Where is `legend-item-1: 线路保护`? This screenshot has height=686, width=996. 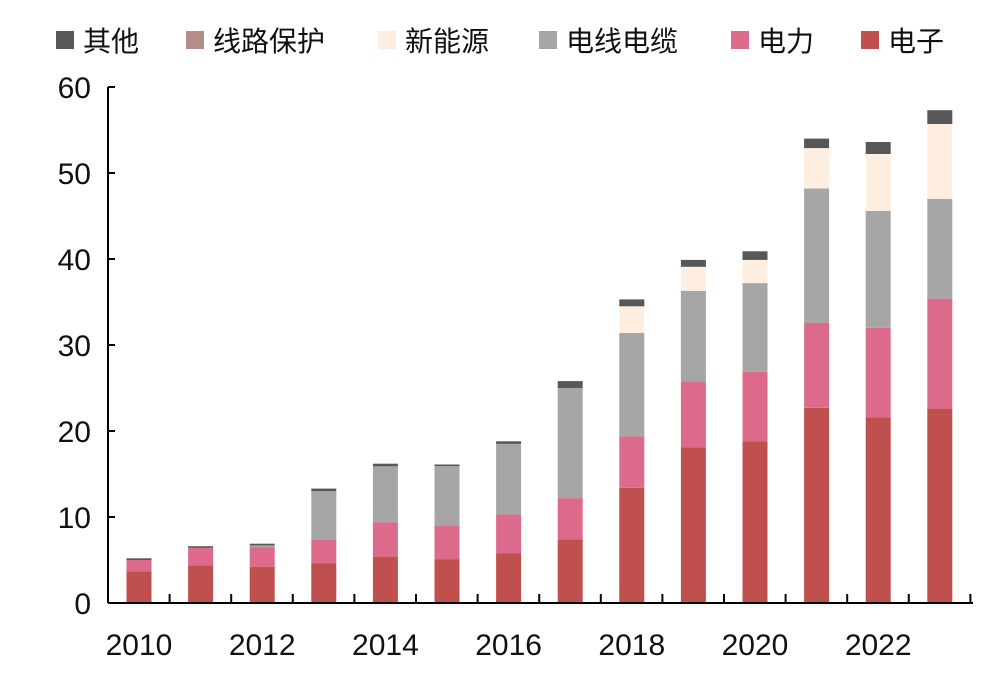
legend-item-1: 线路保护 is located at coordinates (255, 40).